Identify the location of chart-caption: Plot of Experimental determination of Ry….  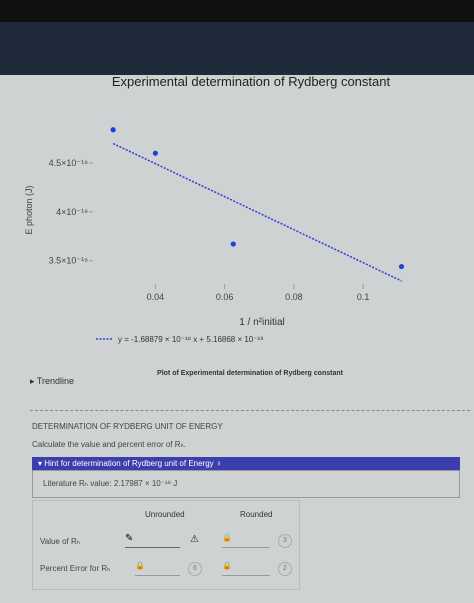
(250, 373).